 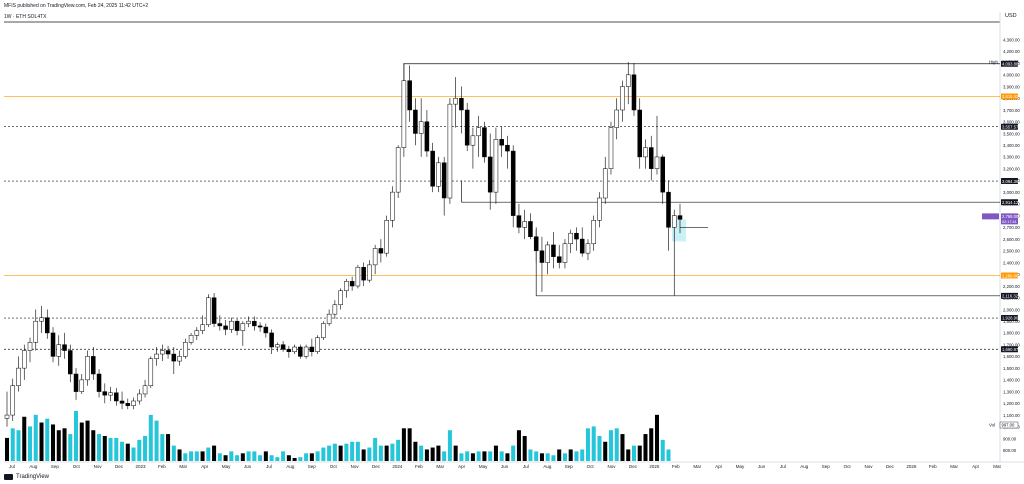 What do you see at coordinates (1011, 309) in the screenshot?
I see `y-tick-label: 2,000.00` at bounding box center [1011, 309].